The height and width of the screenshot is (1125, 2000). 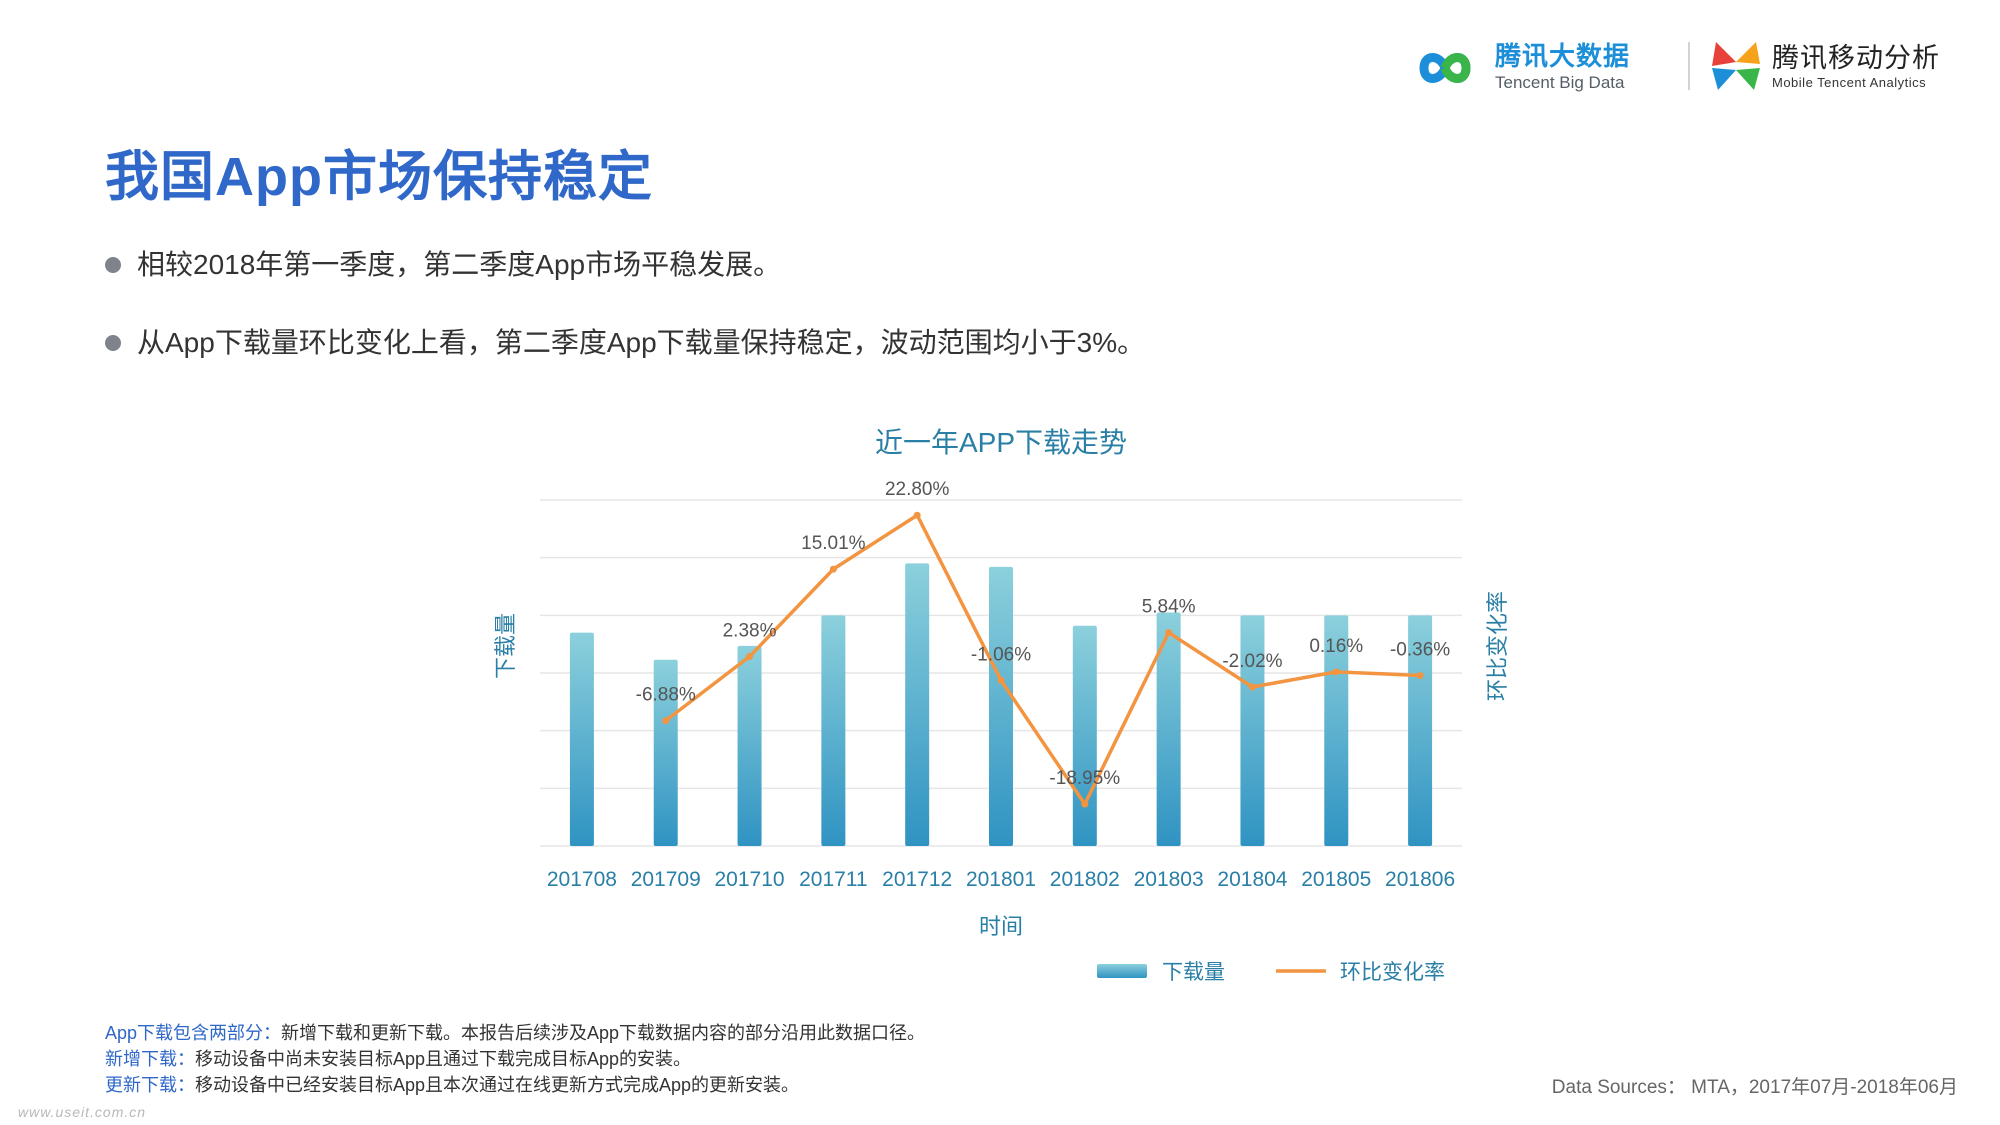 I want to click on data-label: -2.02%, so click(x=1252, y=661).